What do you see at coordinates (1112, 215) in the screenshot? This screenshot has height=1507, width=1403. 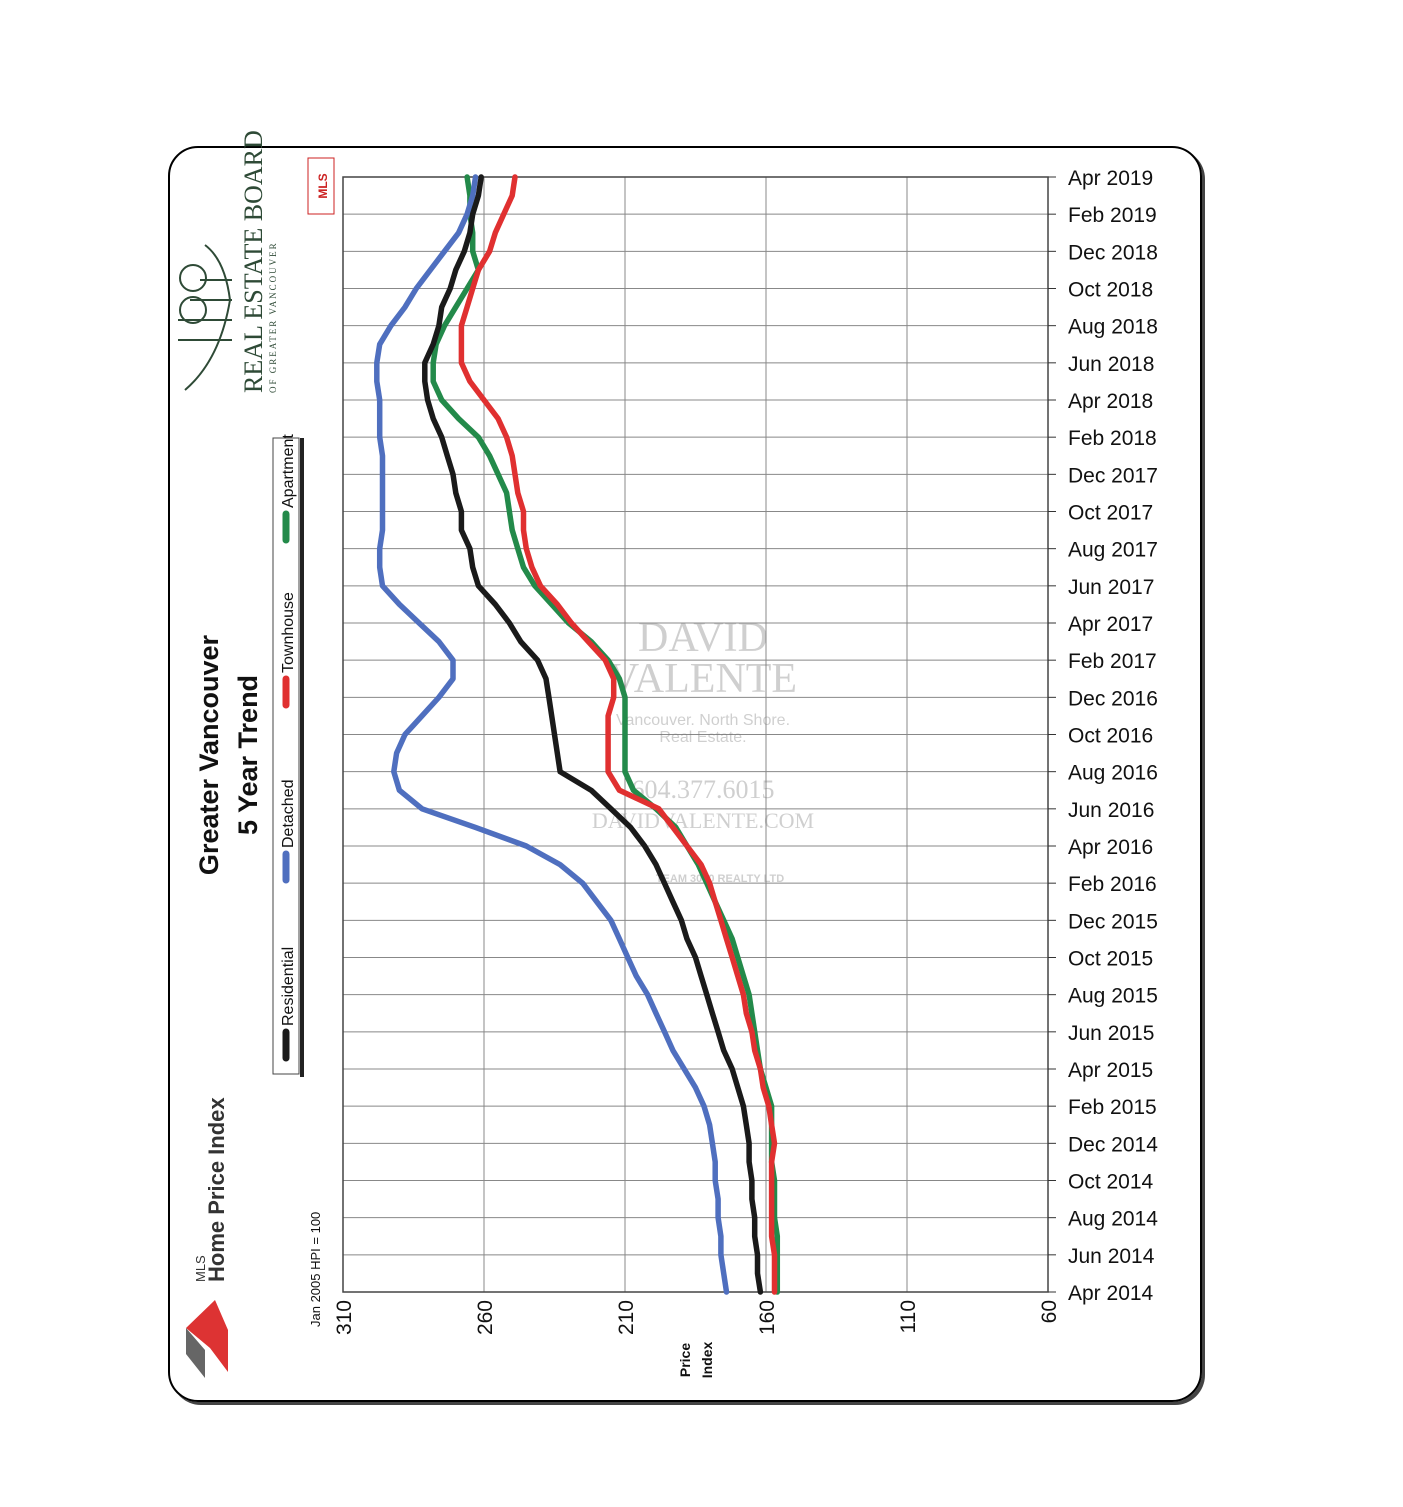 I see `date-tick-label: Feb 2019` at bounding box center [1112, 215].